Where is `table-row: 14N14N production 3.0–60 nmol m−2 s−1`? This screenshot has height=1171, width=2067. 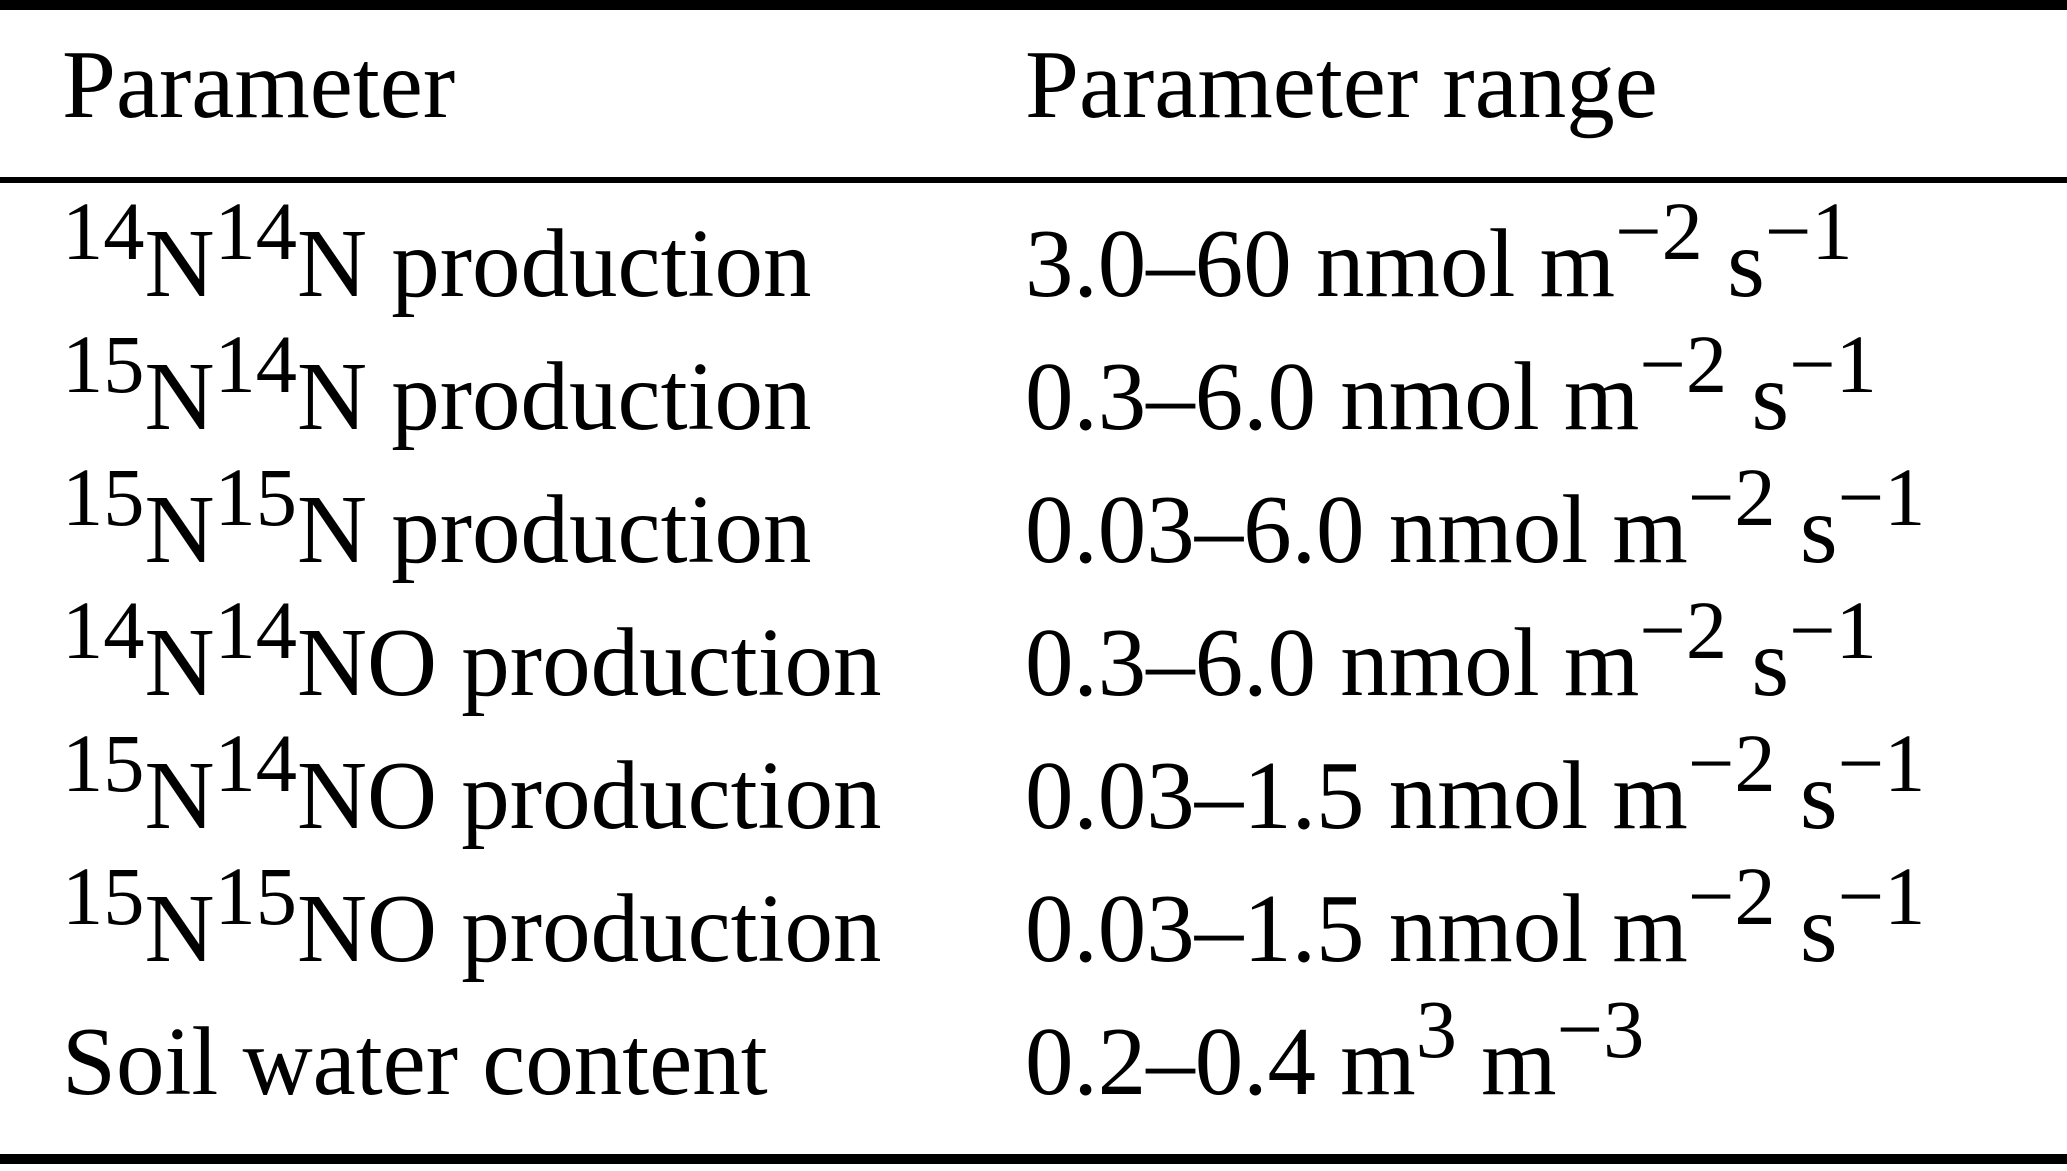 table-row: 14N14N production 3.0–60 nmol m−2 s−1 is located at coordinates (1033, 255).